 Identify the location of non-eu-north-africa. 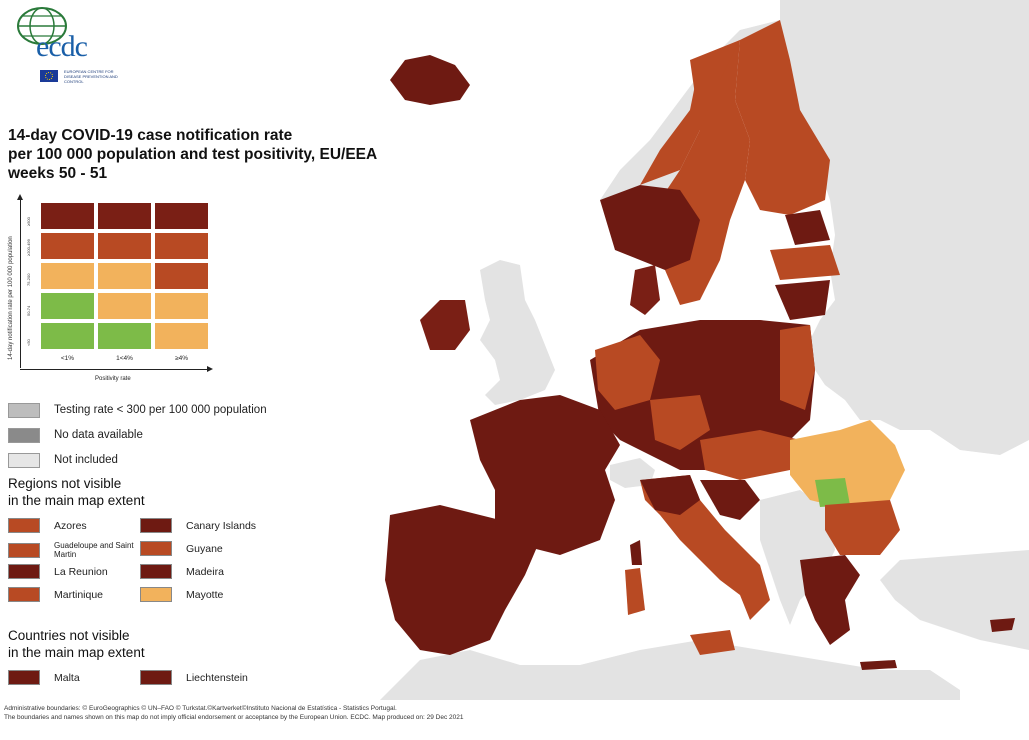
(670, 670).